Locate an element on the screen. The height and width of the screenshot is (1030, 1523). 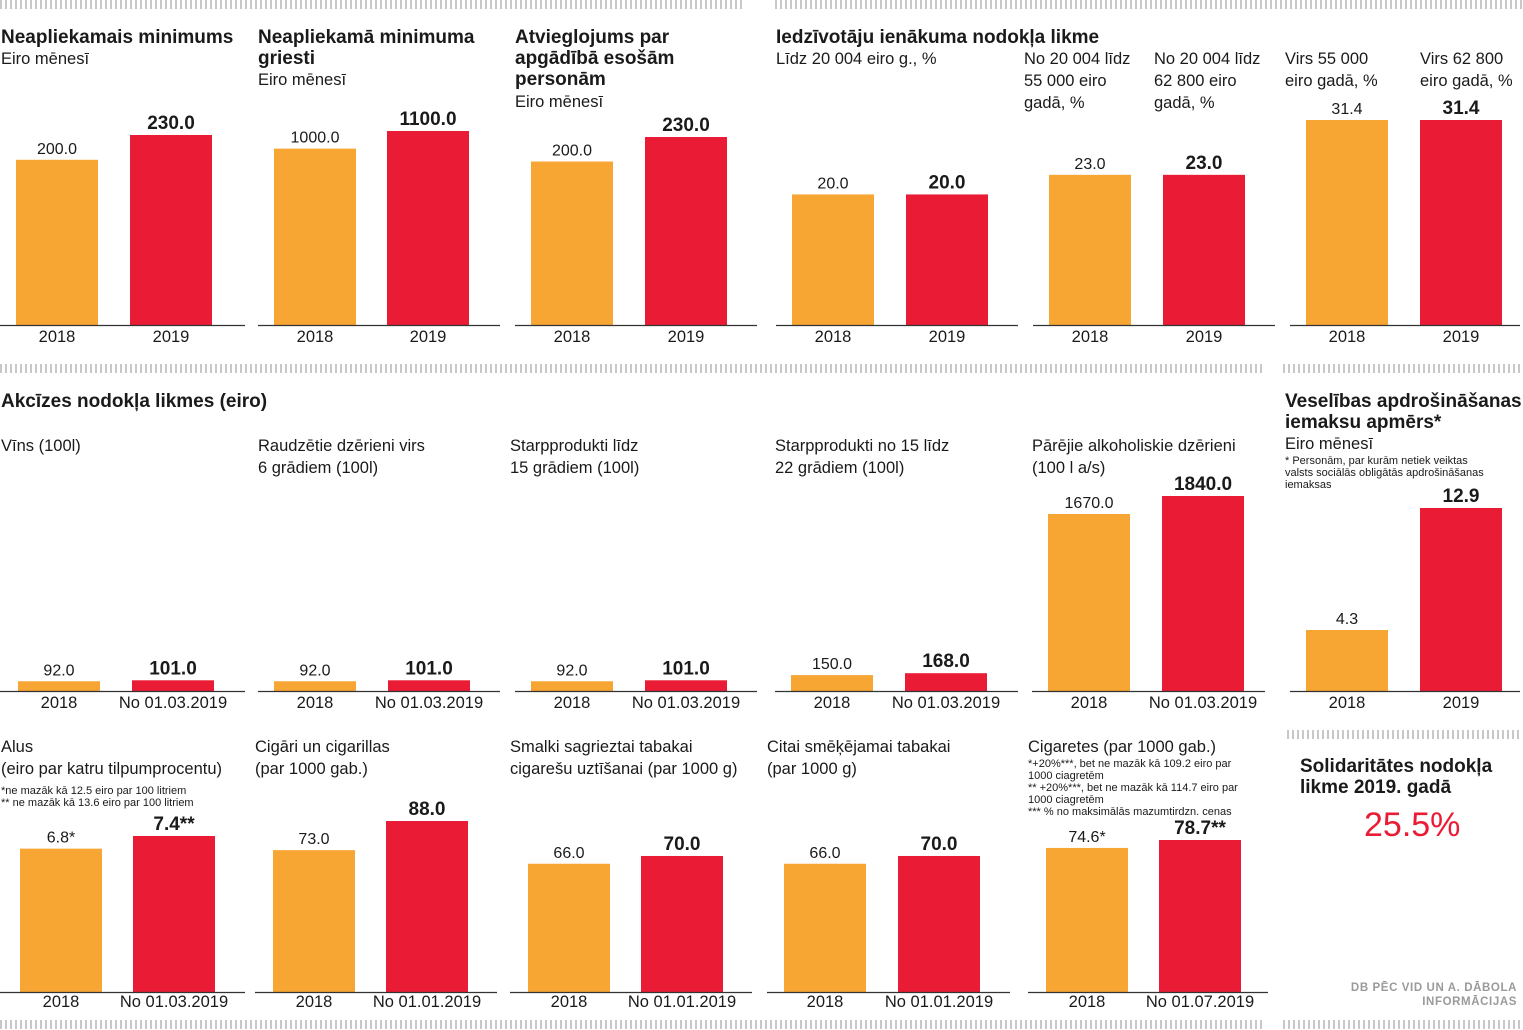
data-label: 1000.0 is located at coordinates (315, 138).